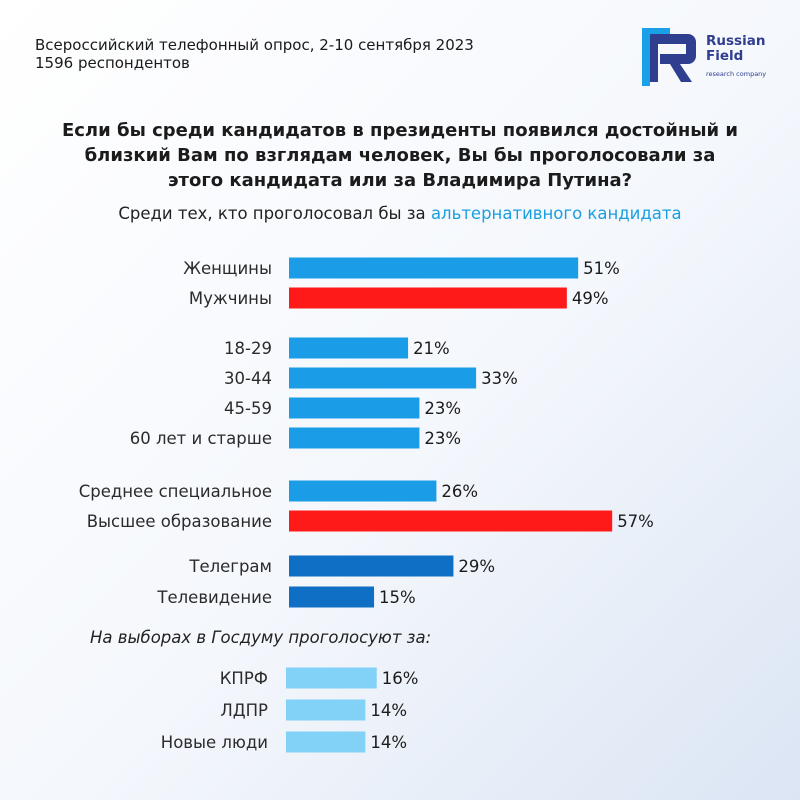 The height and width of the screenshot is (800, 800). What do you see at coordinates (476, 566) in the screenshot?
I see `value-label: 29%` at bounding box center [476, 566].